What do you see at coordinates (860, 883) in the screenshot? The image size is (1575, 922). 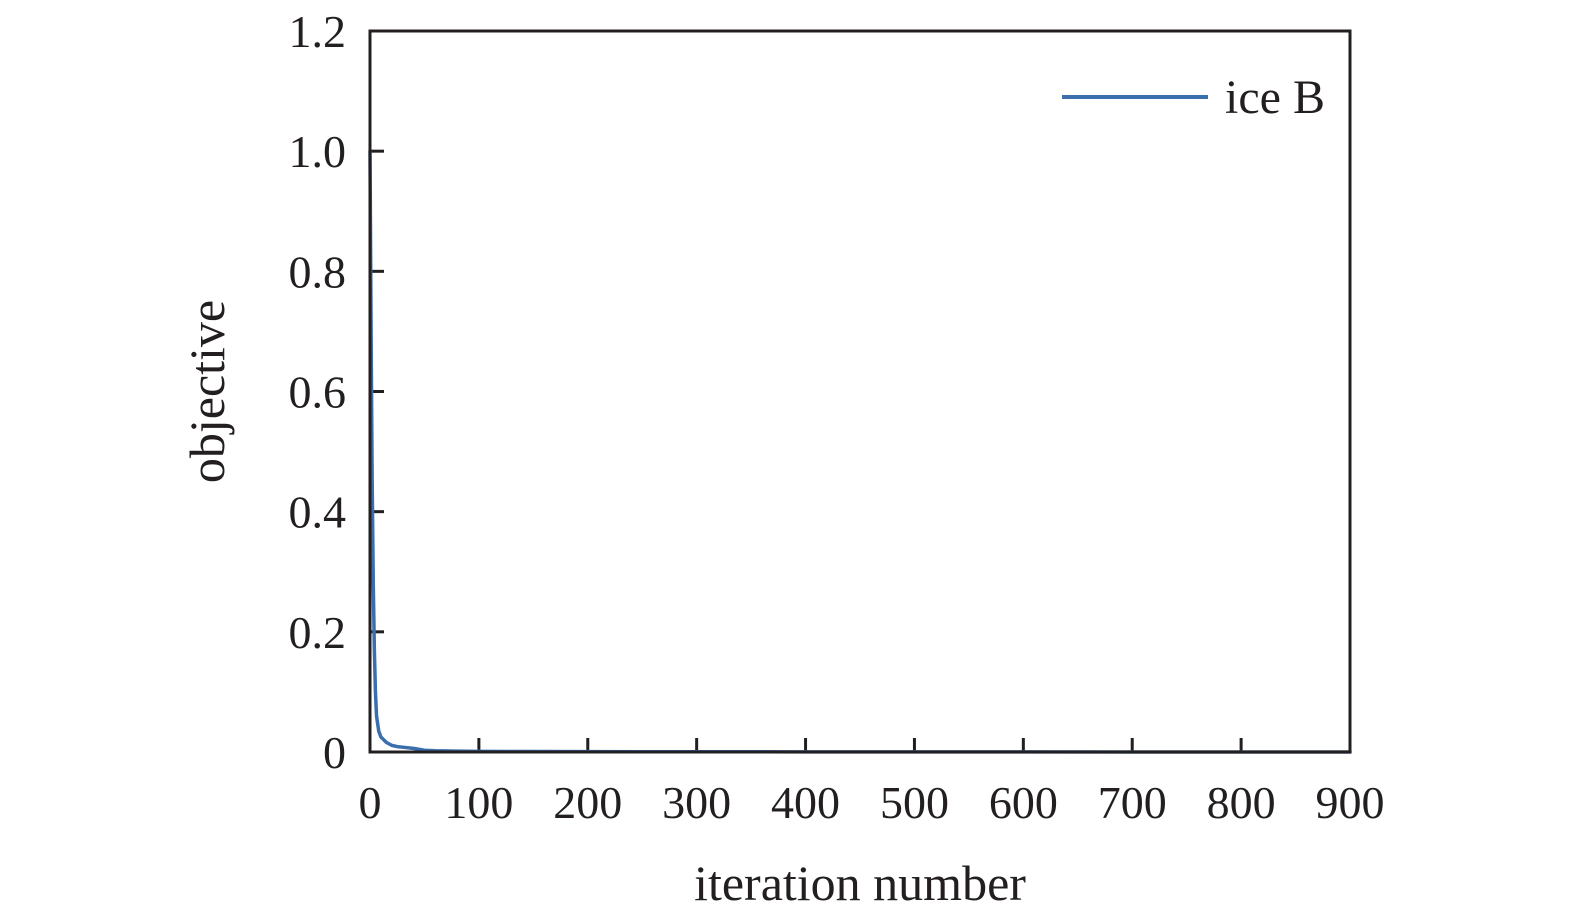 I see `x-axis-label: iteration number` at bounding box center [860, 883].